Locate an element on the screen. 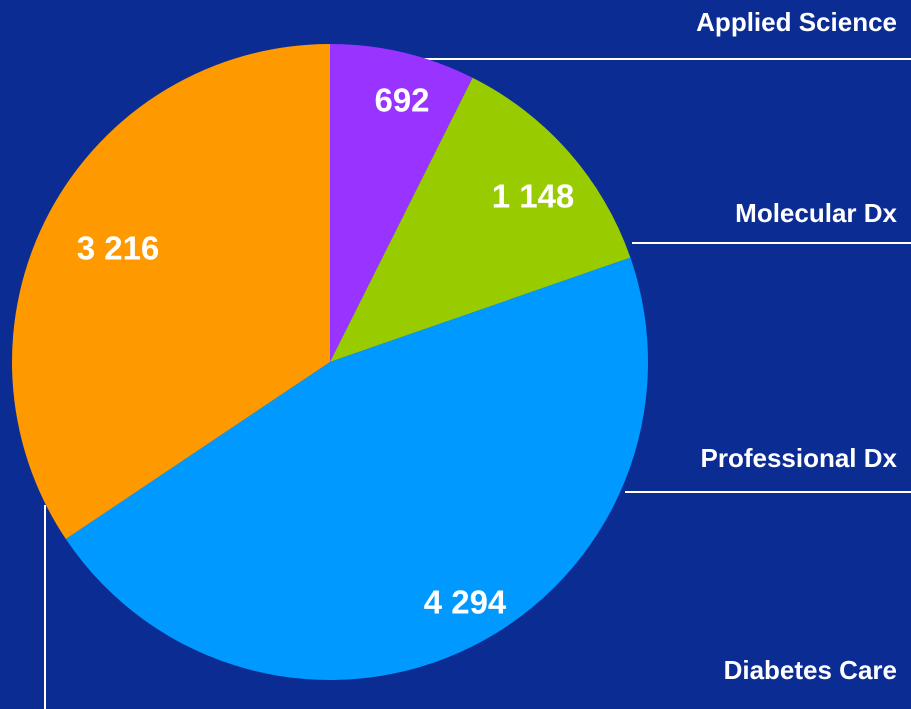 The image size is (911, 709). category-label: Diabetes Care is located at coordinates (810, 670).